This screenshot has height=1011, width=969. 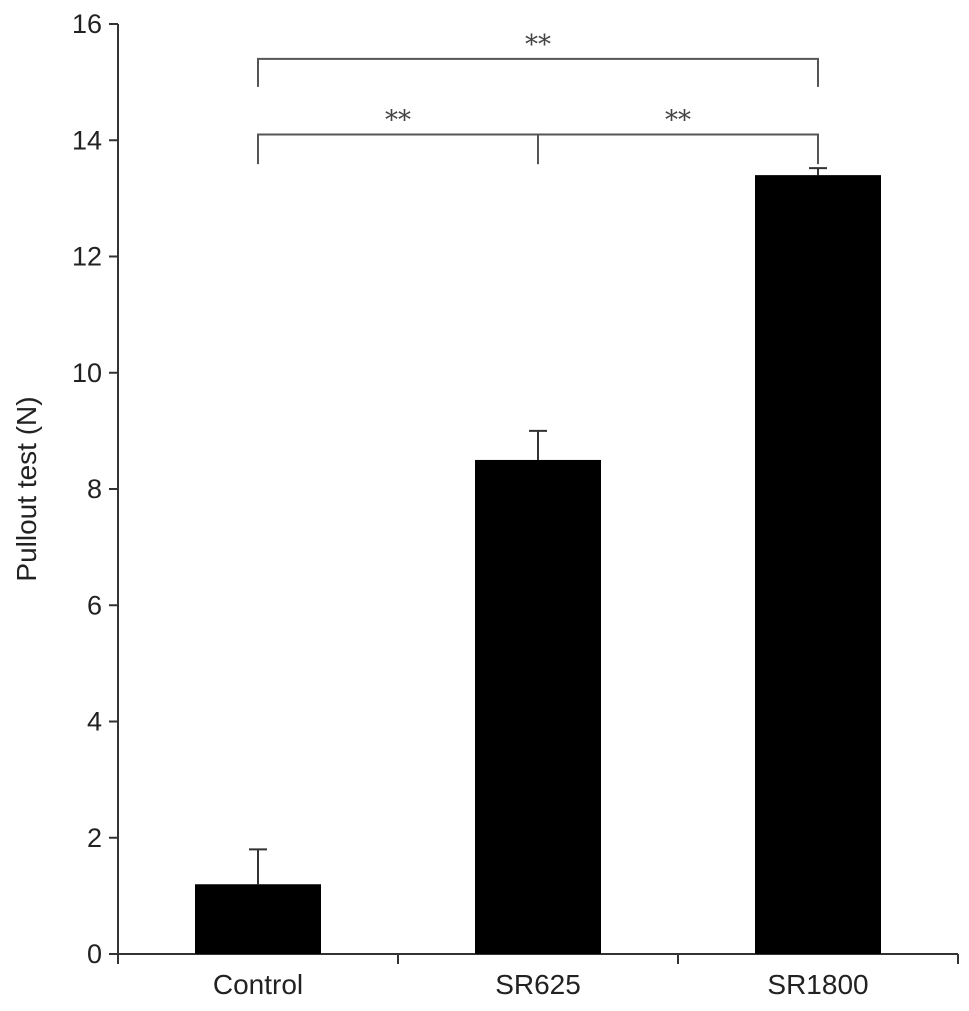 What do you see at coordinates (87, 24) in the screenshot?
I see `y-tick-label: 16` at bounding box center [87, 24].